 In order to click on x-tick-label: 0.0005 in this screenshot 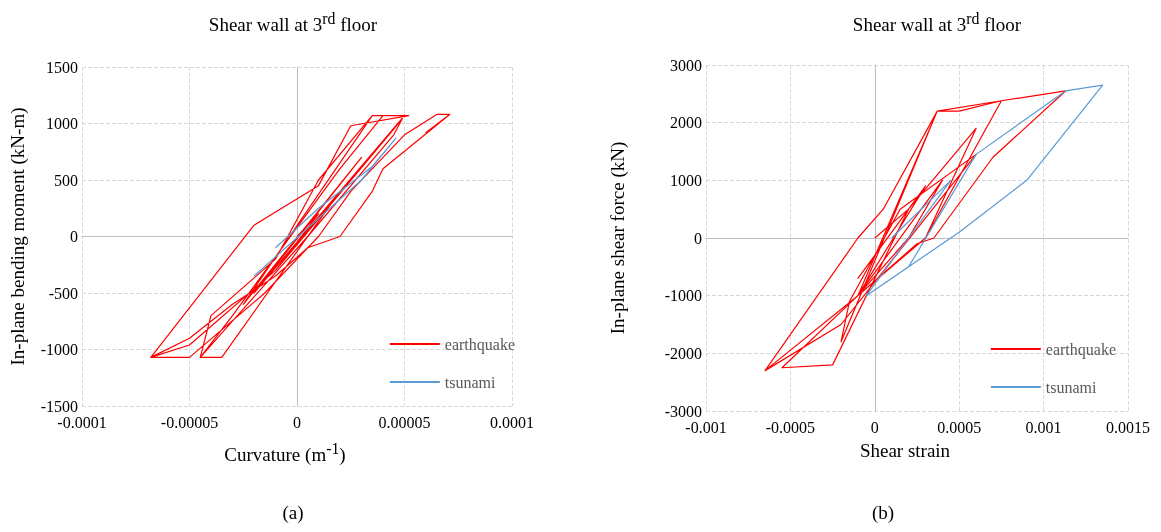, I will do `click(959, 427)`.